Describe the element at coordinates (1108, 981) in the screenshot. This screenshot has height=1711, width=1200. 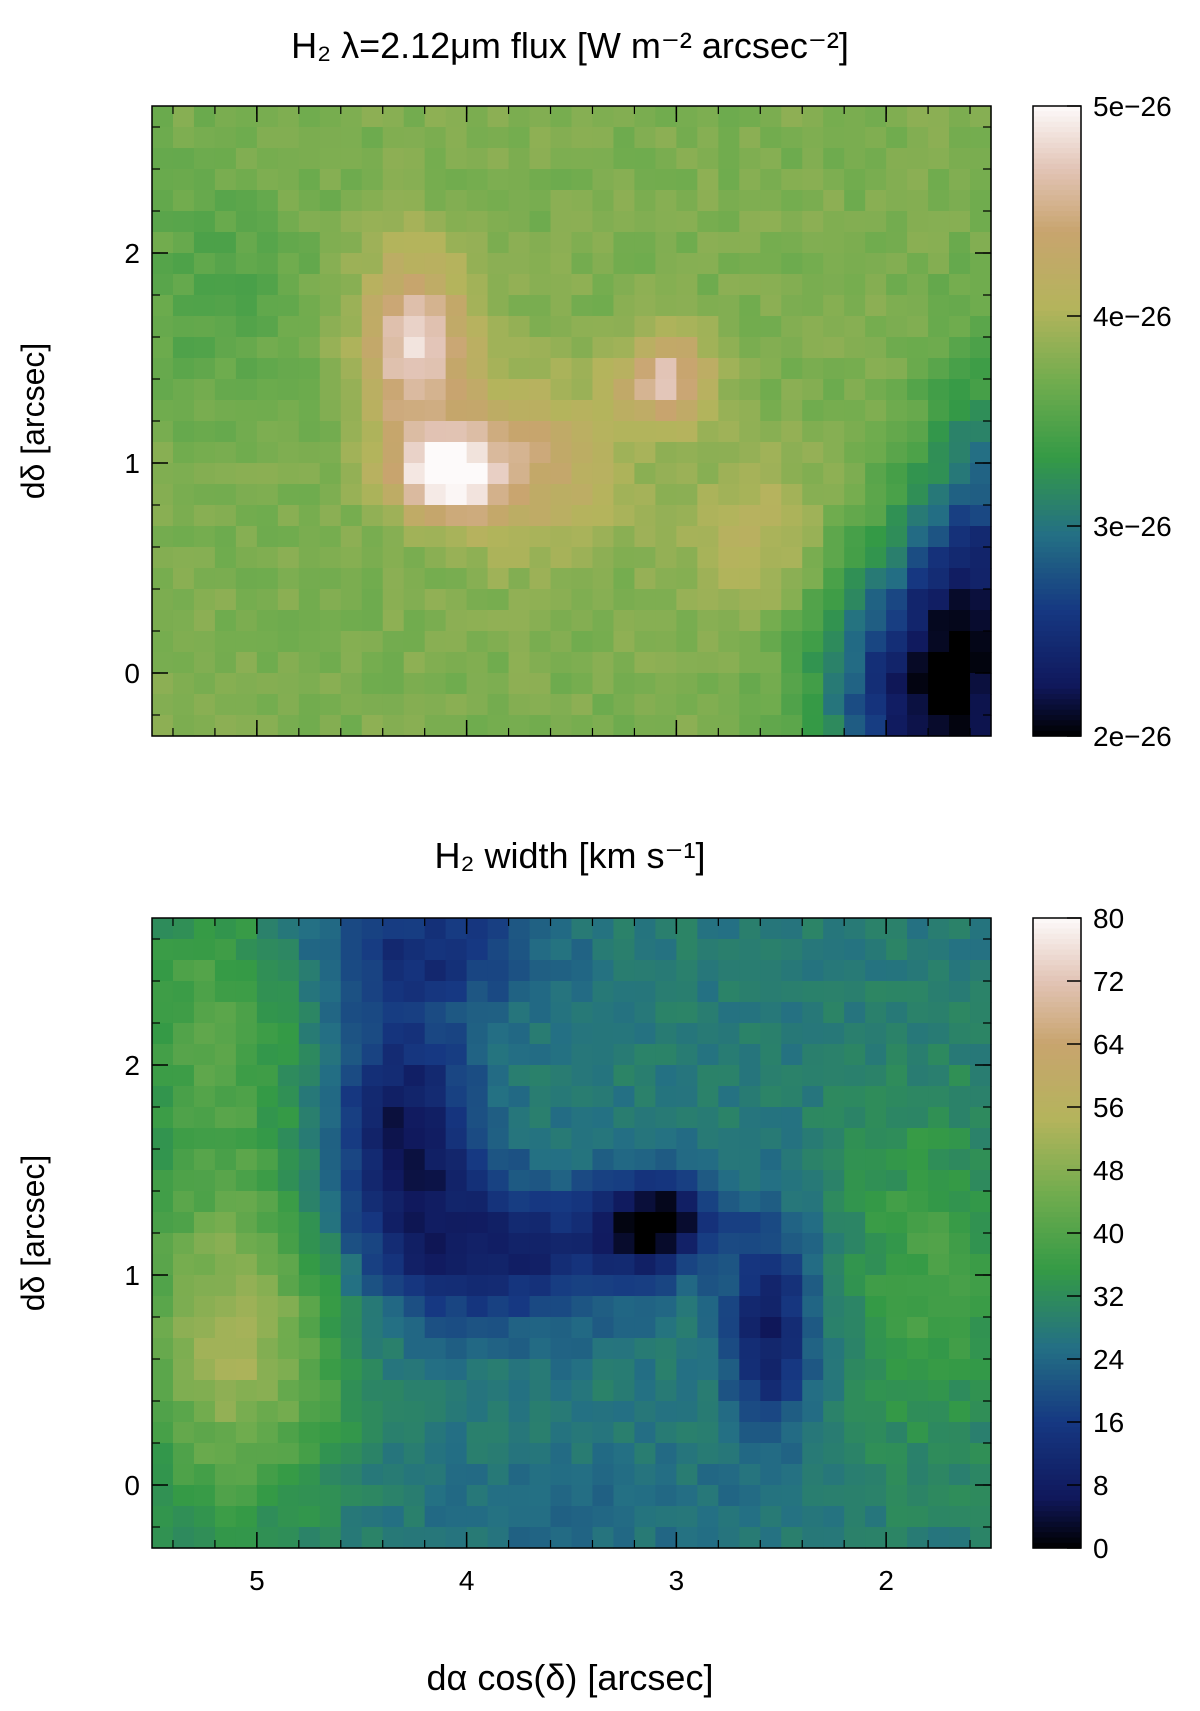
I see `colorbar-tick-label: 72` at that location.